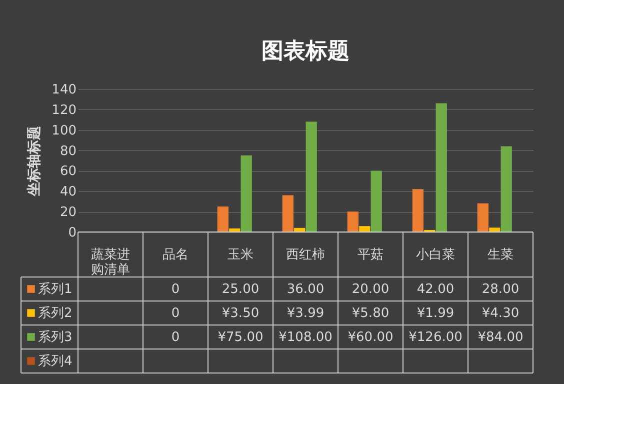 Image resolution: width=622 pixels, height=426 pixels. Describe the element at coordinates (371, 289) in the screenshot. I see `data-label: 20.00` at that location.